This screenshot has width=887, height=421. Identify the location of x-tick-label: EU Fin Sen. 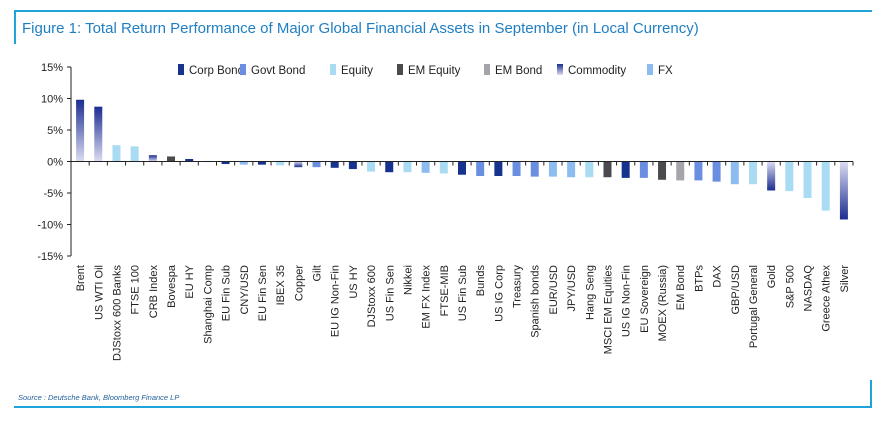
(263, 293).